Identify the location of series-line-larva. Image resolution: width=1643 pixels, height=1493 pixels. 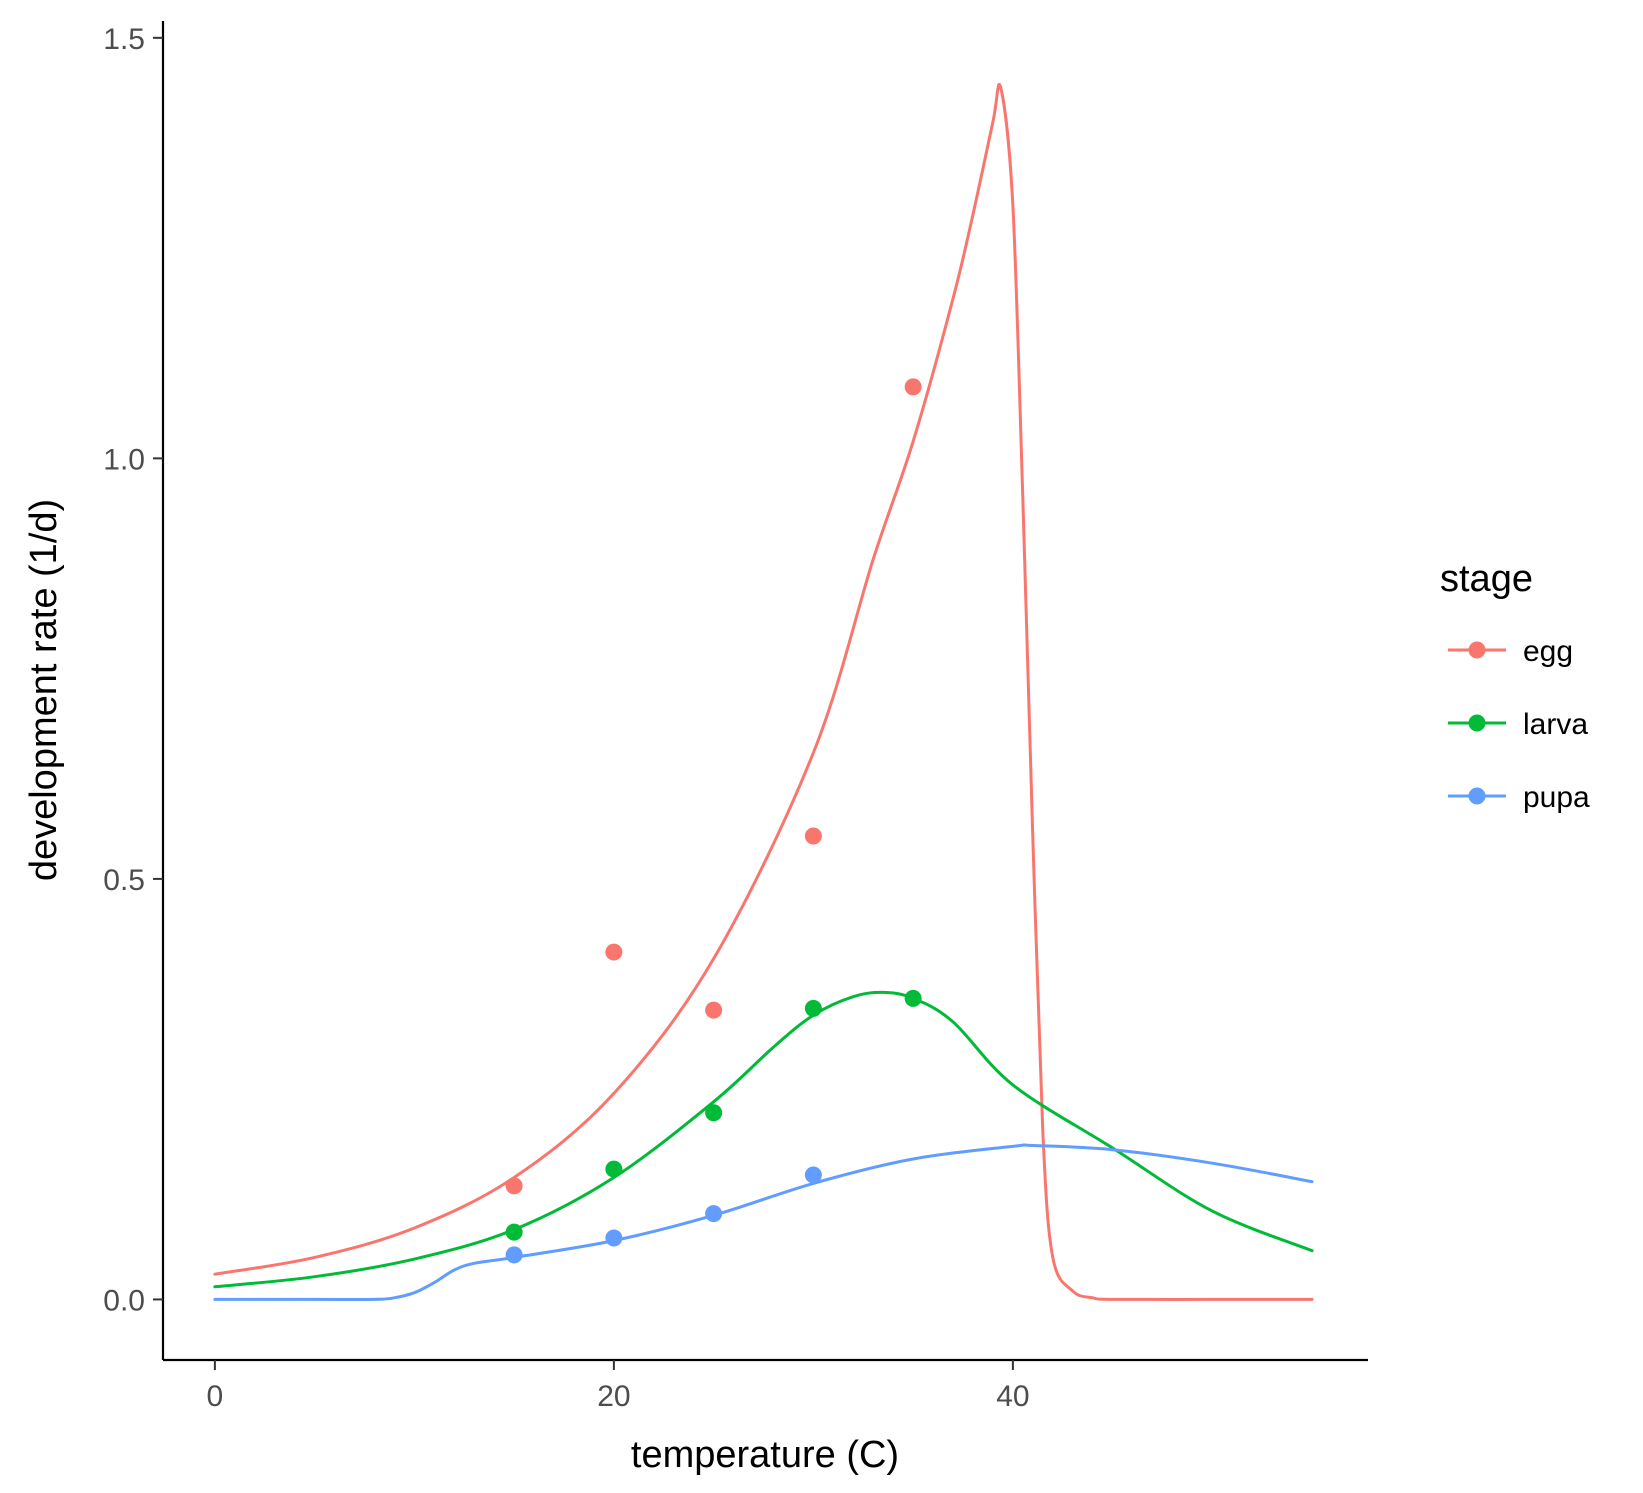
(763, 1139).